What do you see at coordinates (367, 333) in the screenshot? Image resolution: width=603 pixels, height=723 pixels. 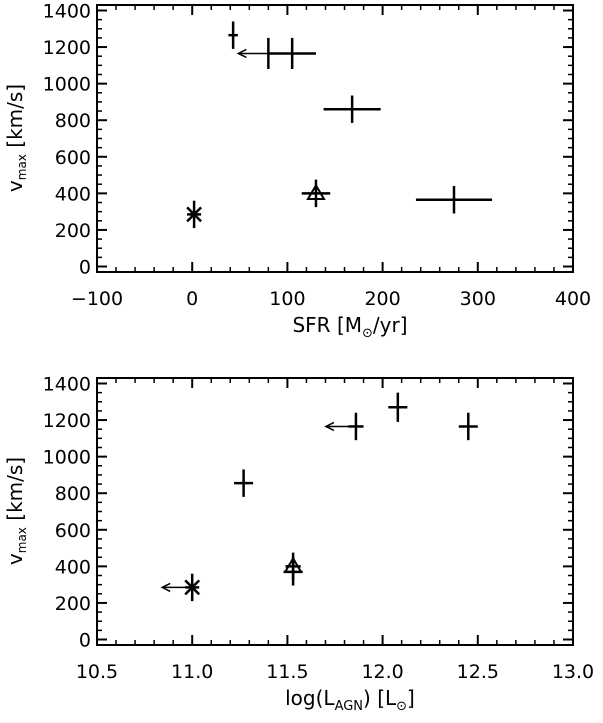 I see `x-axis-label-sub: ⊙` at bounding box center [367, 333].